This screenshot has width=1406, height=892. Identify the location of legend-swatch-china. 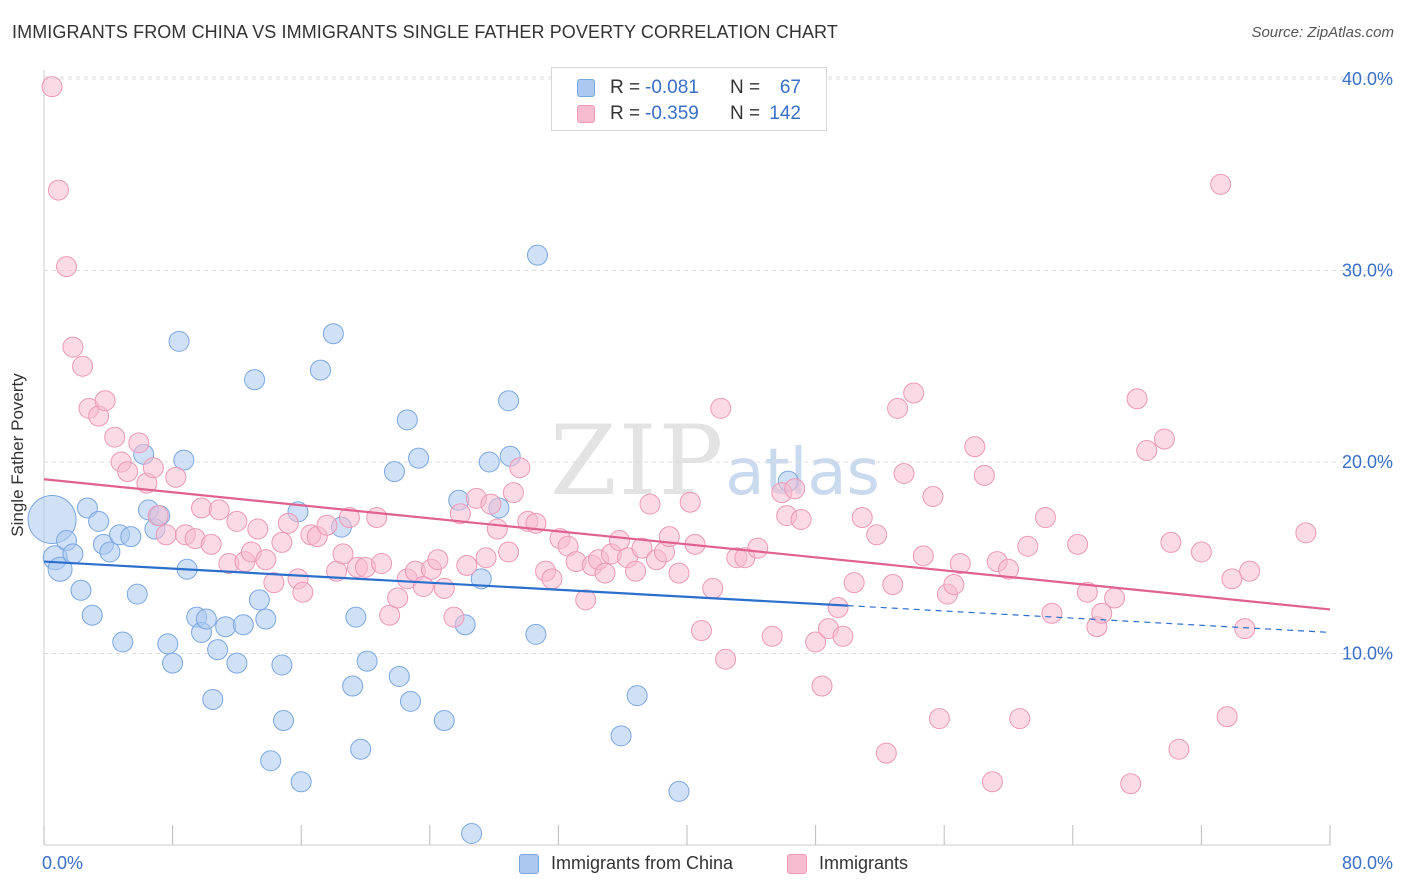
(529, 864).